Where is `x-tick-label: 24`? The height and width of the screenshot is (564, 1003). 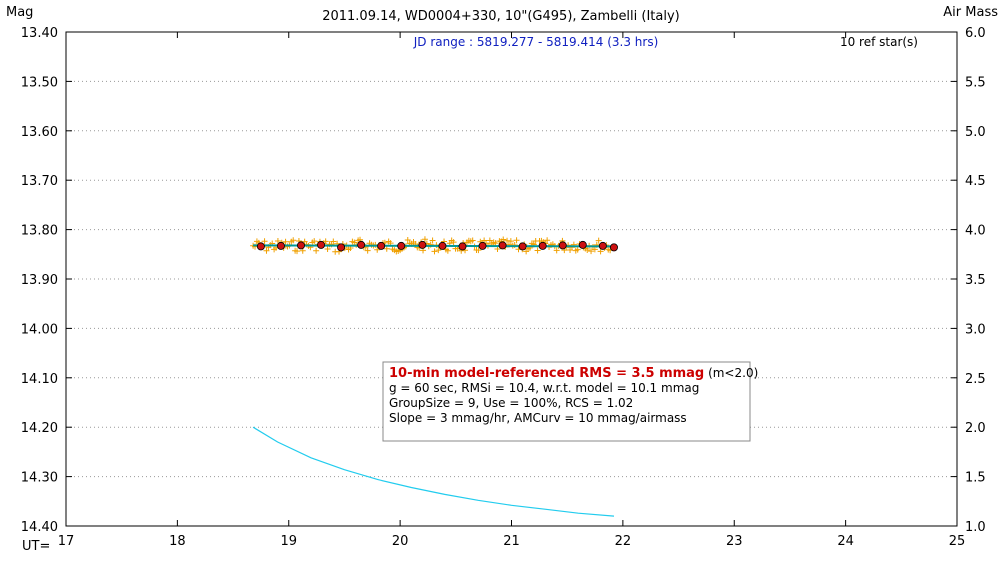
x-tick-label: 24 is located at coordinates (845, 541).